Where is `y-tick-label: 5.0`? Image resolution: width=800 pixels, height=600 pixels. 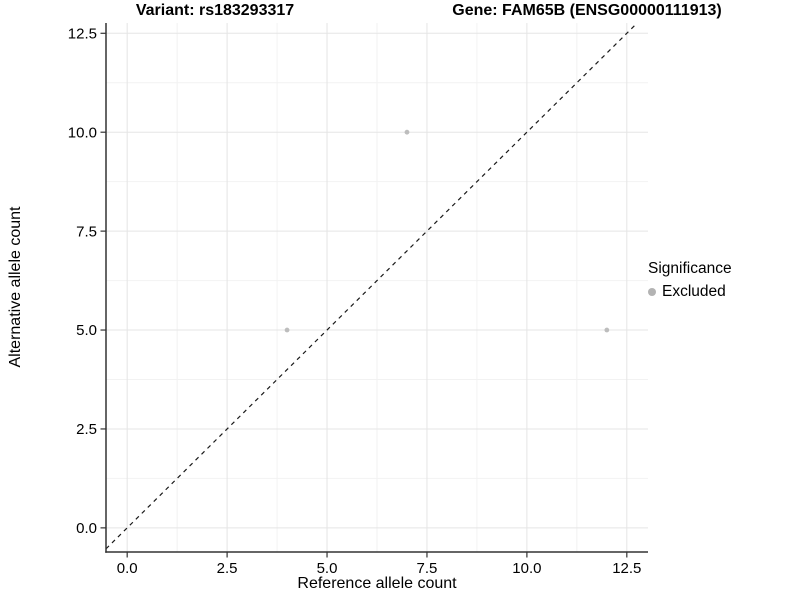
y-tick-label: 5.0 is located at coordinates (86, 330).